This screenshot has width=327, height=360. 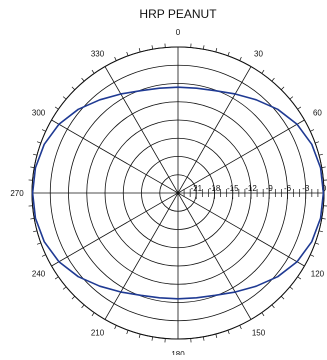 I want to click on angle-label-120: 120, so click(x=318, y=274).